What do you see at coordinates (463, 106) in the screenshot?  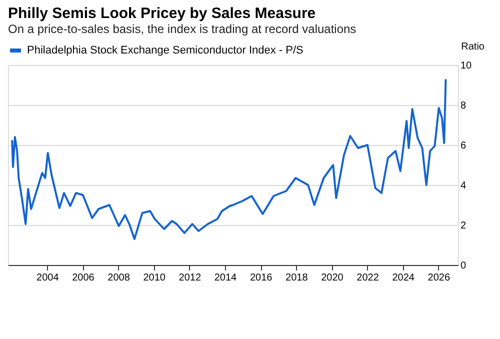 I see `y-tick-label: 8` at bounding box center [463, 106].